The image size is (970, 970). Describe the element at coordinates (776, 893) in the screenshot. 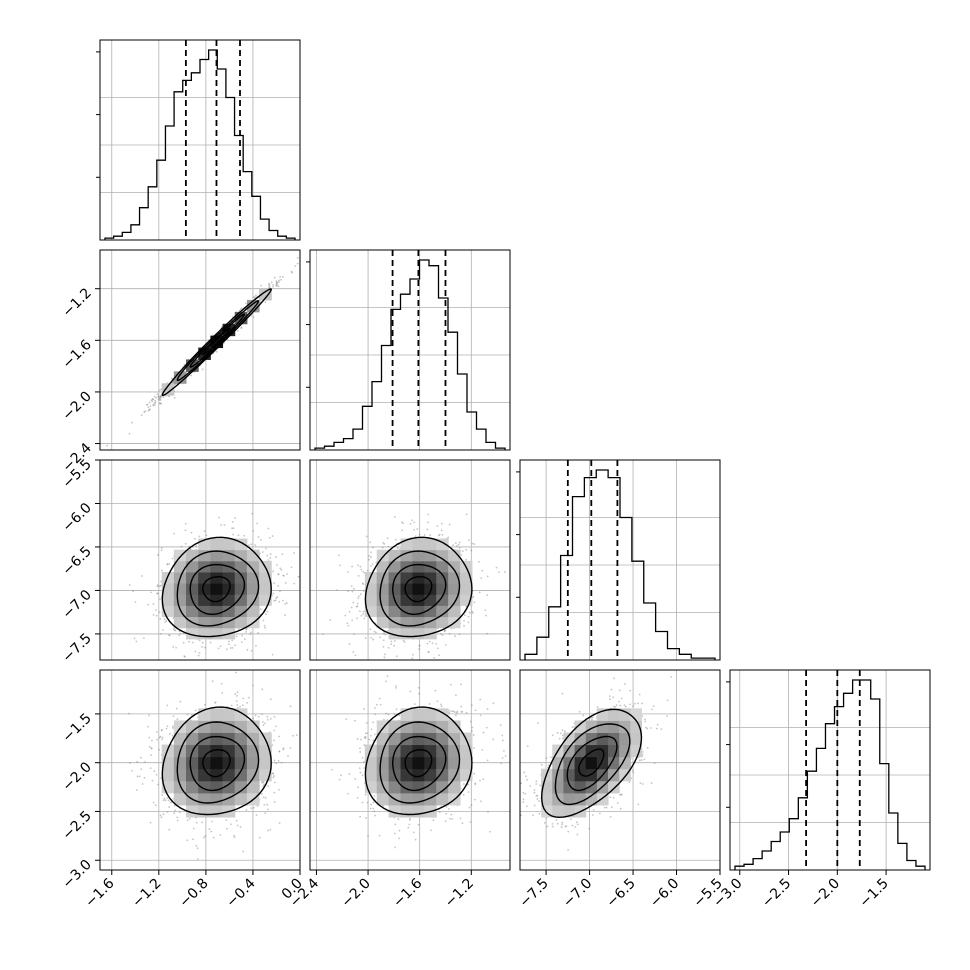

I see `x-tick-label: −2.5` at that location.